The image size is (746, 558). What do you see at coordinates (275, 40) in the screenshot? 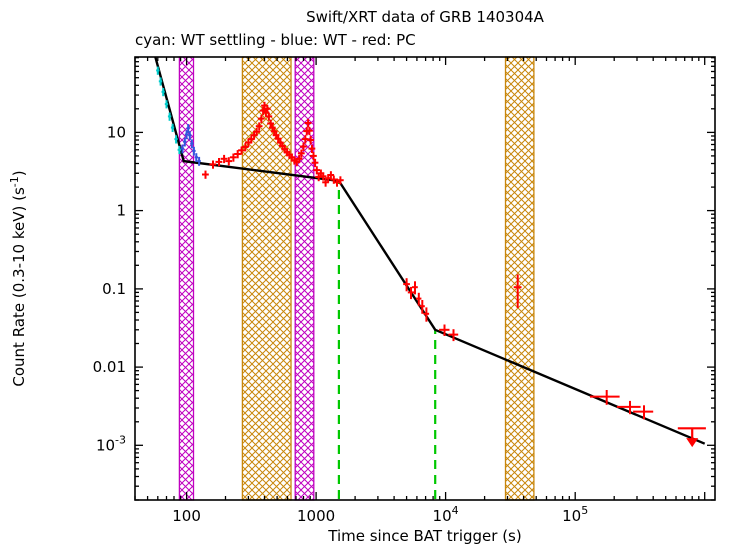
I see `plot-subtitle: cyan: WT settling - blue: WT - red: PC` at bounding box center [275, 40].